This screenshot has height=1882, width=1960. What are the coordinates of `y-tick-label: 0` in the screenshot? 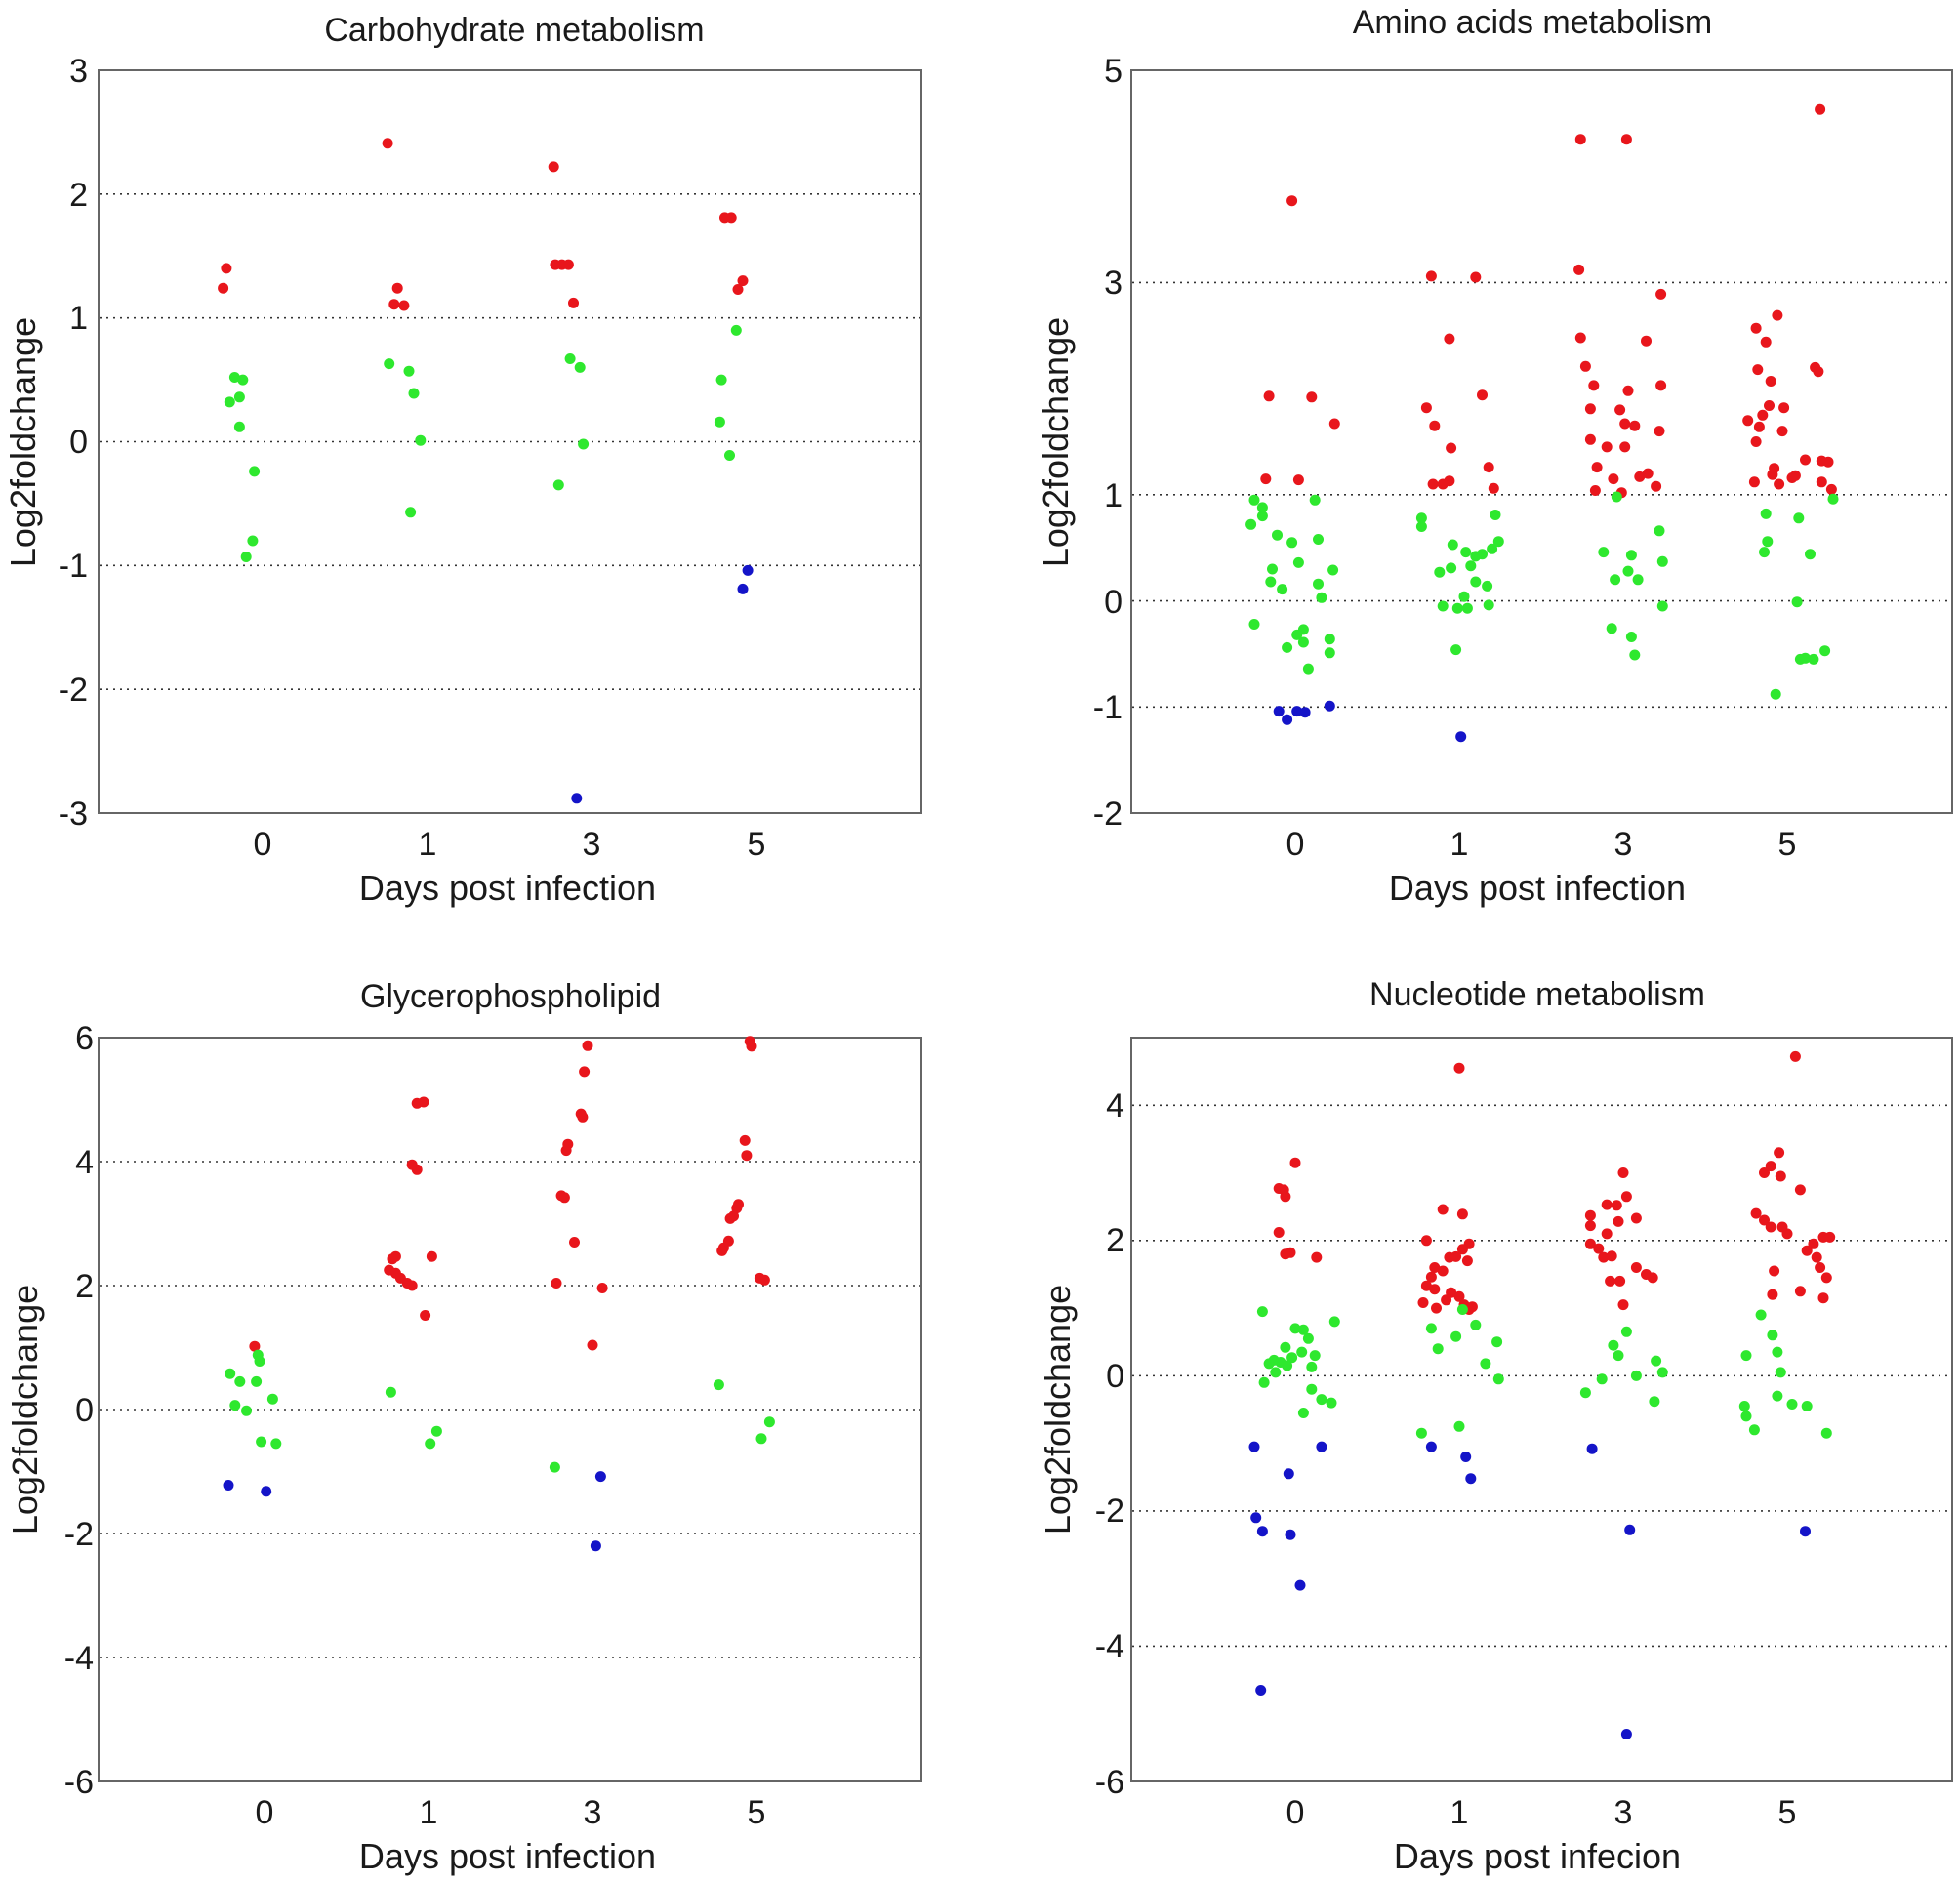 It's located at (84, 1411).